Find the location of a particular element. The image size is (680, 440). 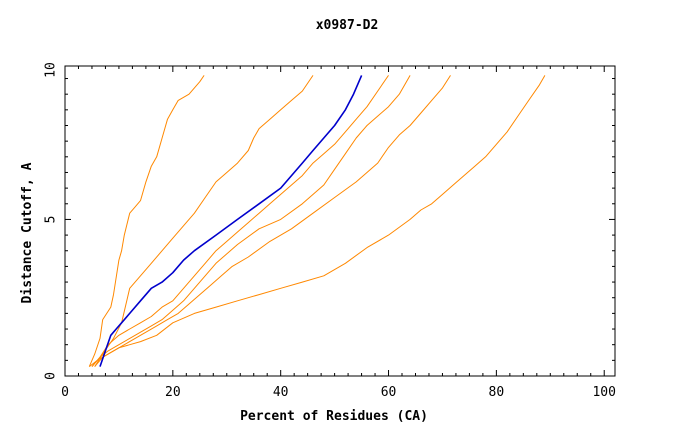

x-tick-label: 80 is located at coordinates (497, 392).